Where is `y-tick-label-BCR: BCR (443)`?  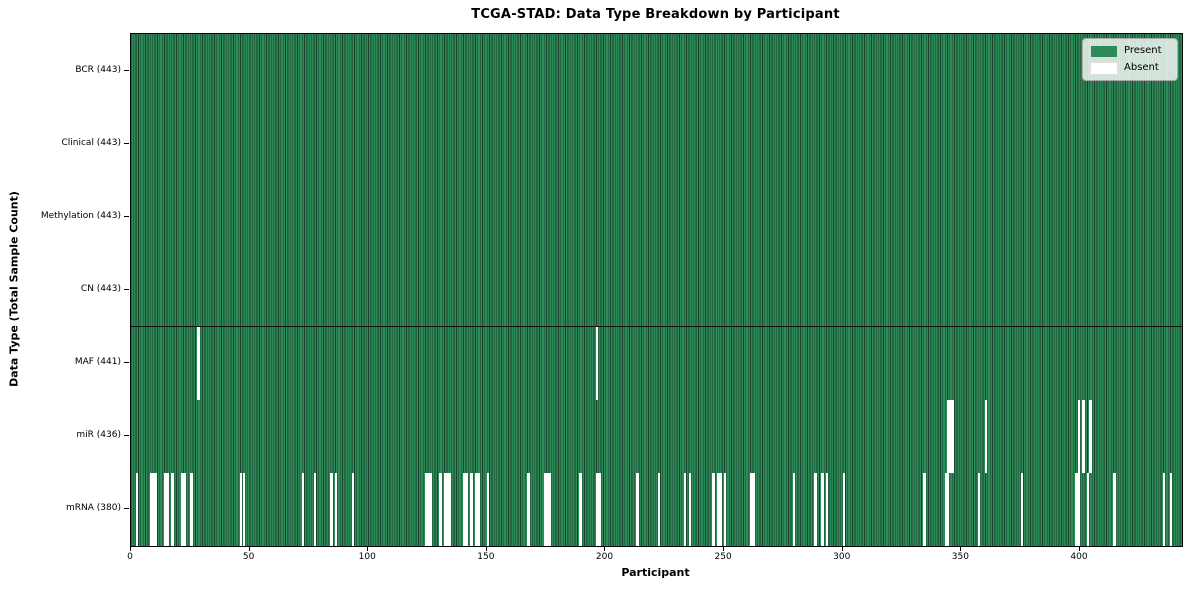
y-tick-label-BCR: BCR (443) is located at coordinates (98, 69).